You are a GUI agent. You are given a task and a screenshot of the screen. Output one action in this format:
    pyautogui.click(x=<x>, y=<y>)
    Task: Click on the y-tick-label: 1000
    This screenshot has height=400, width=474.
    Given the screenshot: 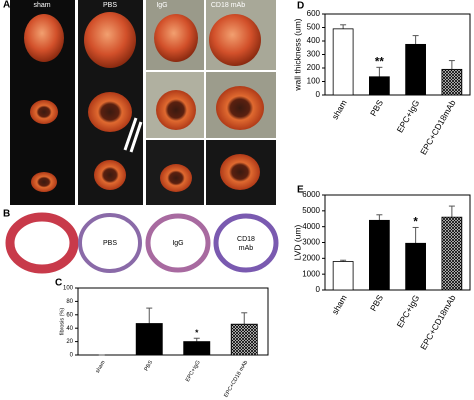 What is the action you would take?
    pyautogui.click(x=311, y=273)
    